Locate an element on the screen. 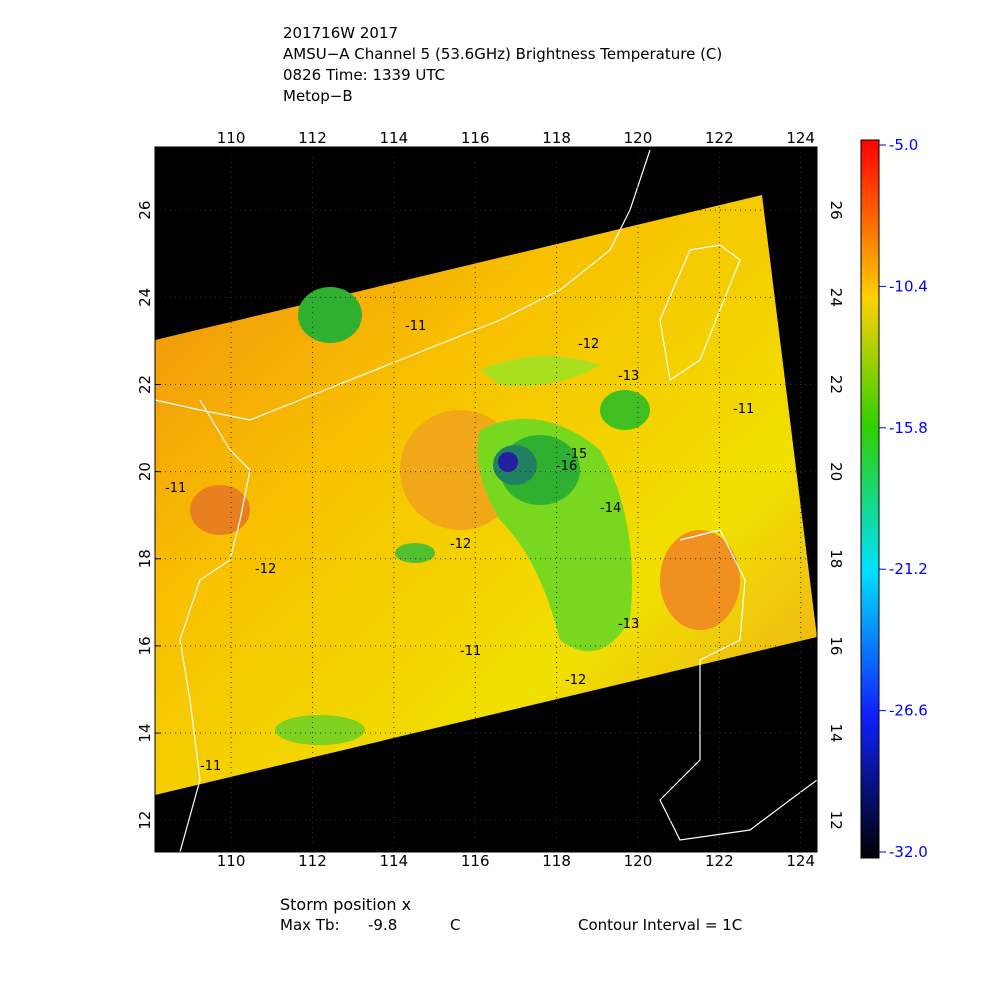 The image size is (1000, 1004). contour-label: -15 is located at coordinates (576, 454).